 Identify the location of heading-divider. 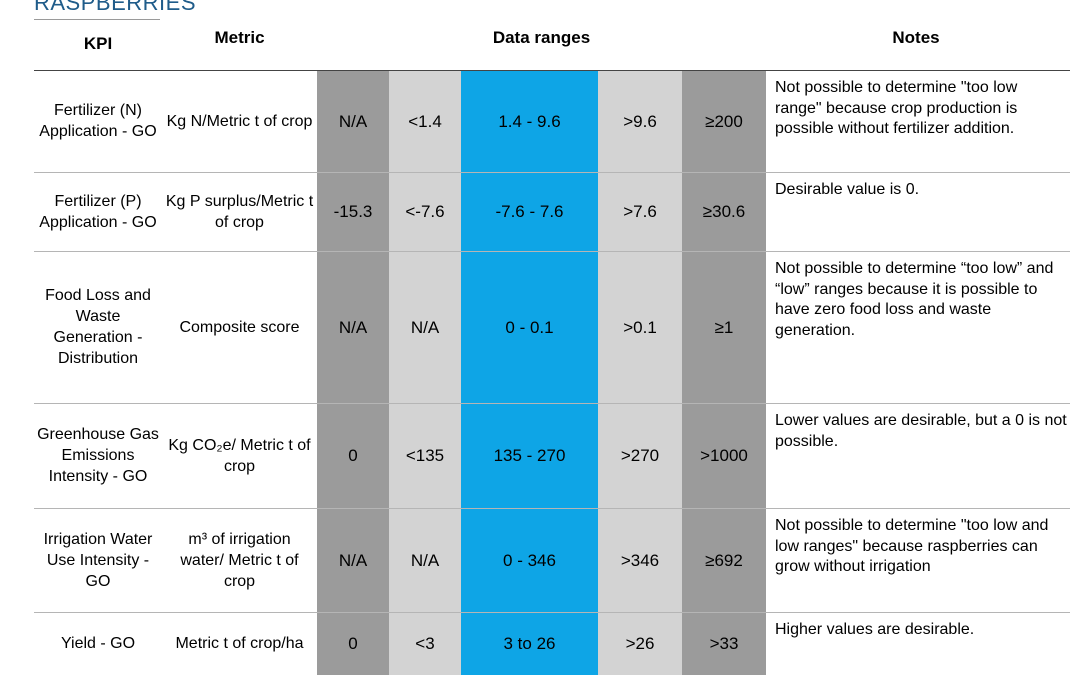
(97, 19).